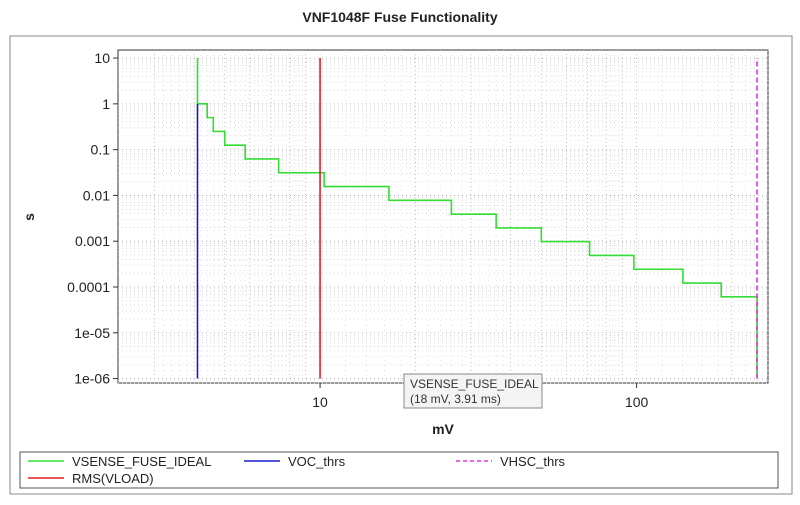  What do you see at coordinates (92, 379) in the screenshot?
I see `y-tick-label: 1e-06` at bounding box center [92, 379].